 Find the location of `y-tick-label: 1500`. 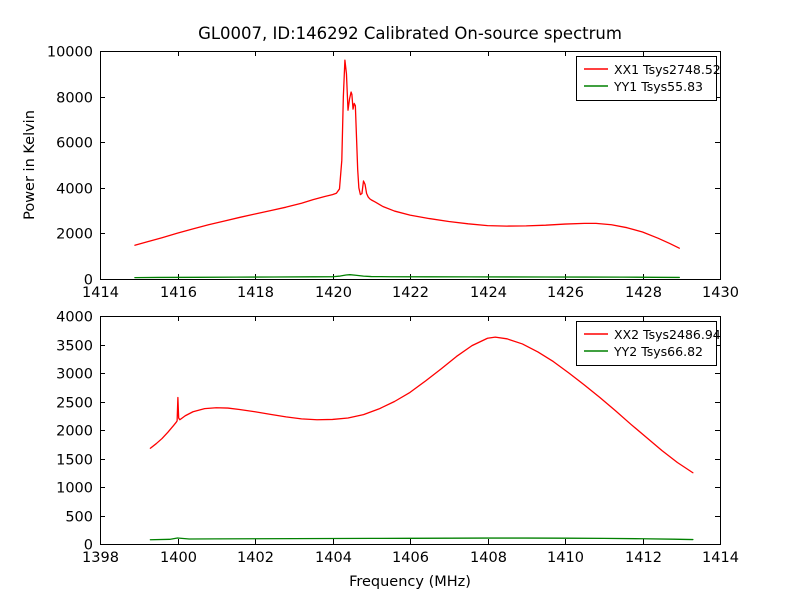

y-tick-label: 1500 is located at coordinates (74, 461).